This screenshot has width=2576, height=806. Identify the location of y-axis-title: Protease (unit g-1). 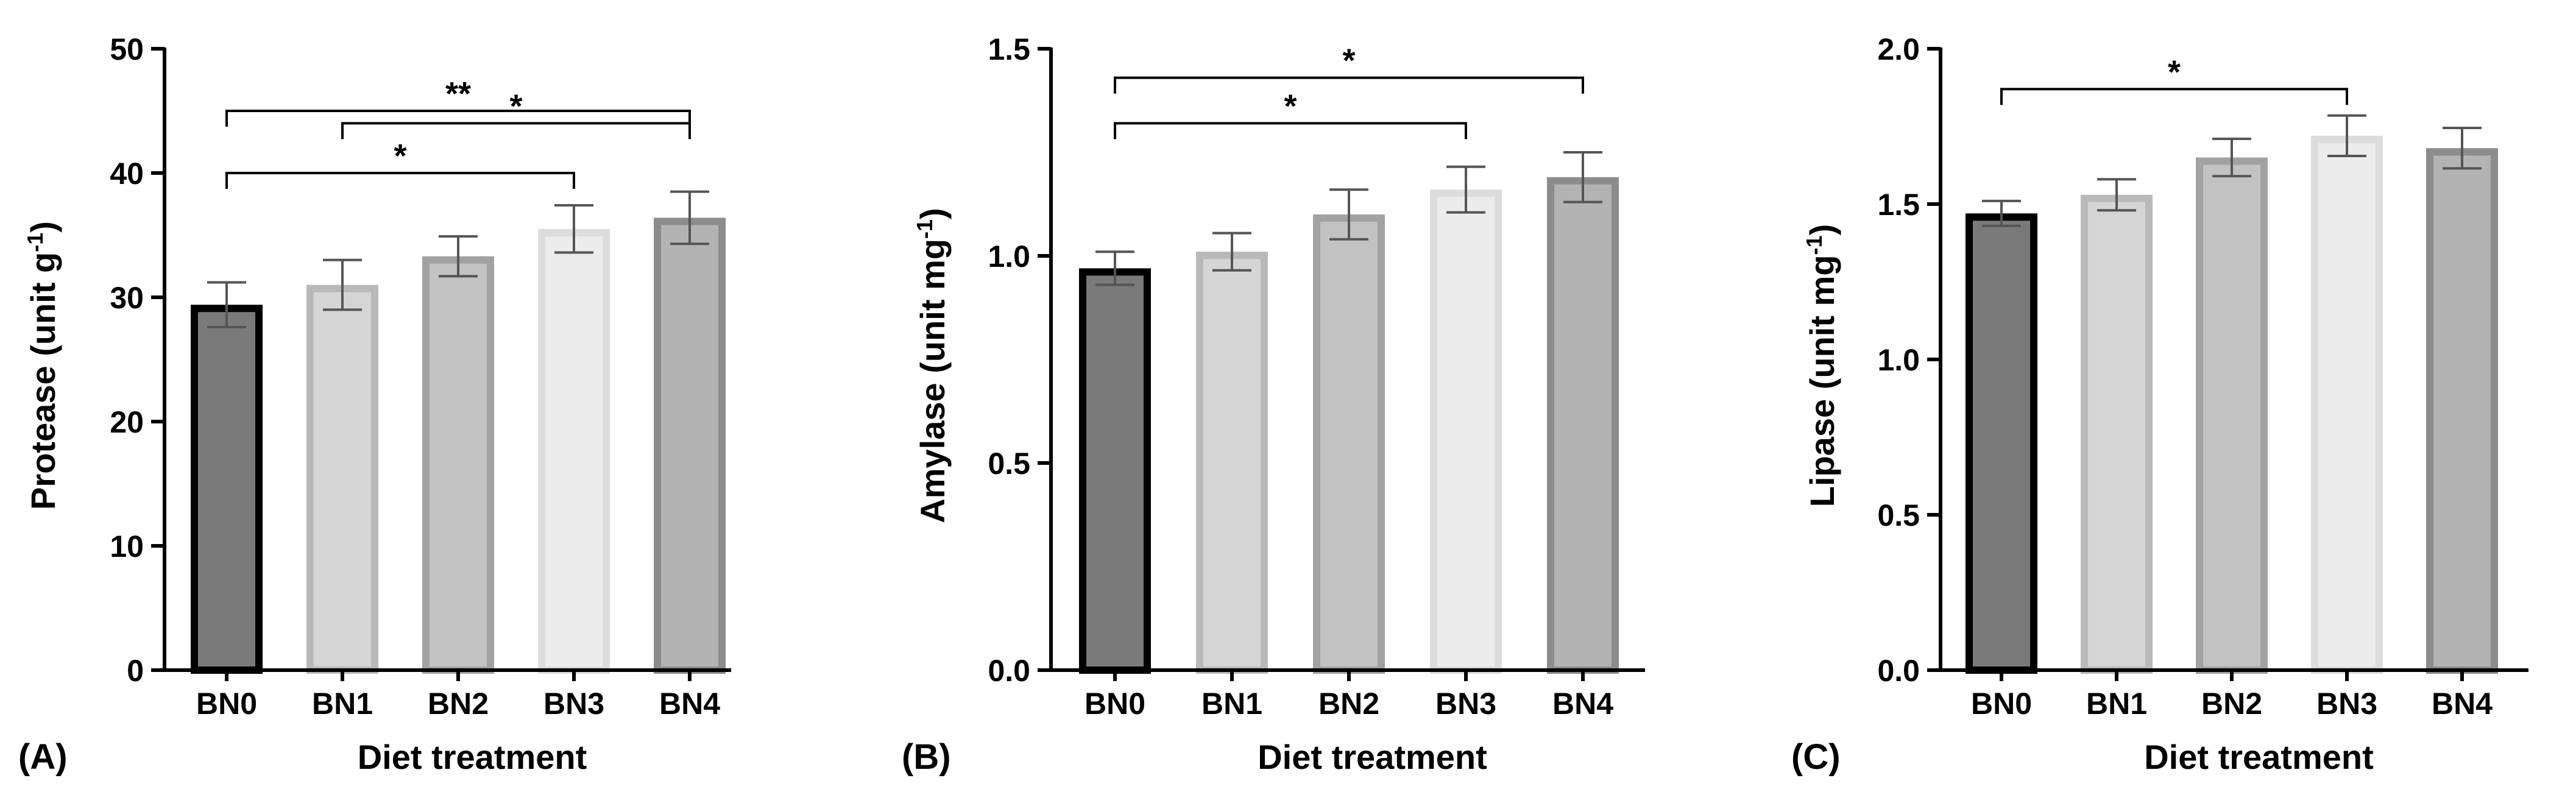
(42, 365).